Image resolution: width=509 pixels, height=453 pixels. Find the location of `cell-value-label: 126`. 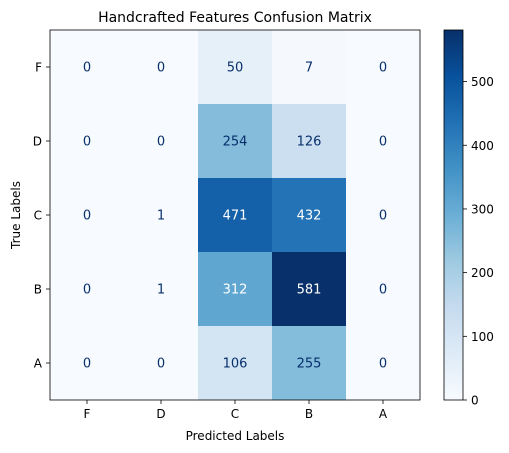

cell-value-label: 126 is located at coordinates (309, 142).